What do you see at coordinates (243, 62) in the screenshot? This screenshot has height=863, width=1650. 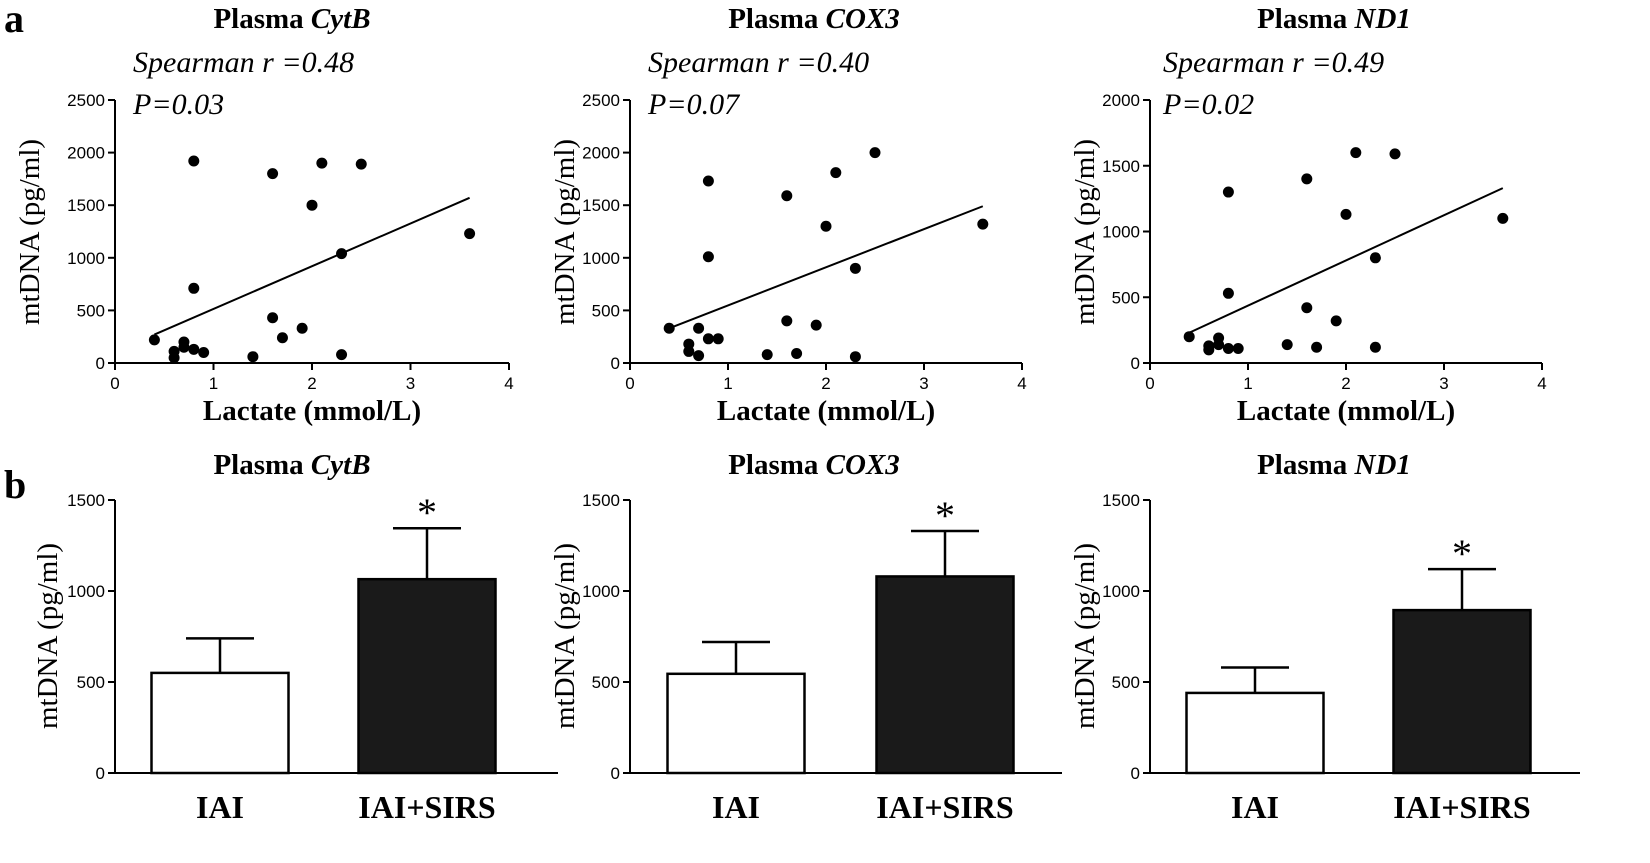 I see `spearman-r-label: Spearman r =0.48` at bounding box center [243, 62].